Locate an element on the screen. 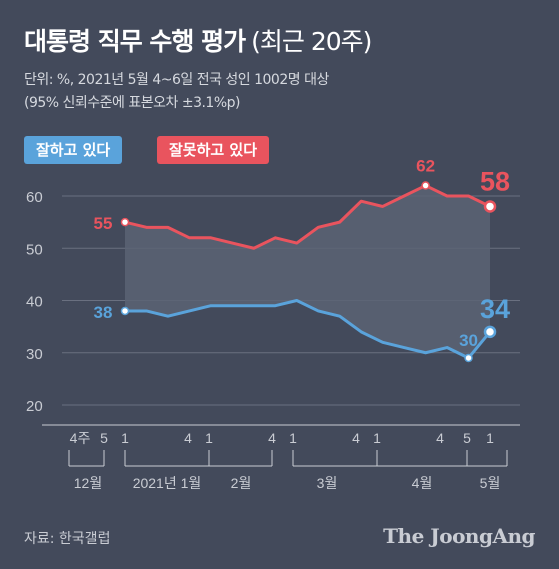 This screenshot has width=559, height=569. month-label: 5월 is located at coordinates (490, 483).